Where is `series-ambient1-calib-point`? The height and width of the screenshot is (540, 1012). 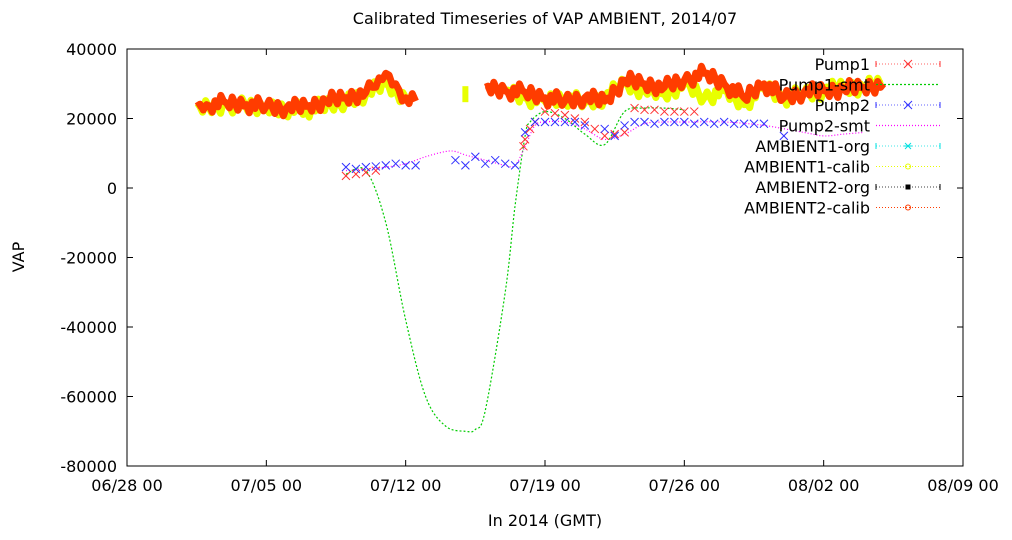 series-ambient1-calib-point is located at coordinates (465, 94).